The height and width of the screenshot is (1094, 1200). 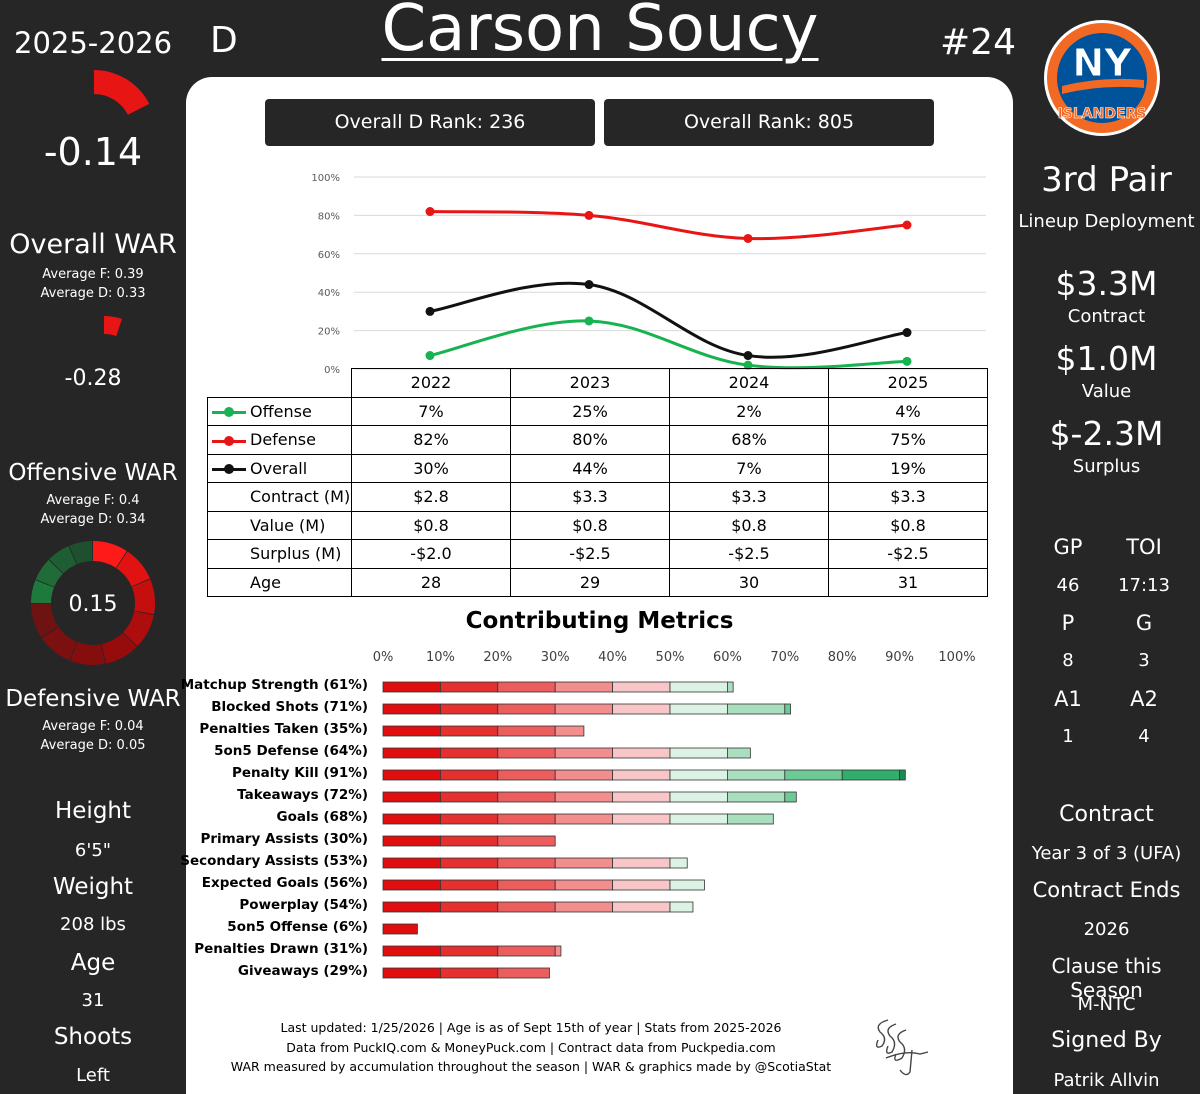 I want to click on row-label-text: Contract (M), so click(x=300, y=497).